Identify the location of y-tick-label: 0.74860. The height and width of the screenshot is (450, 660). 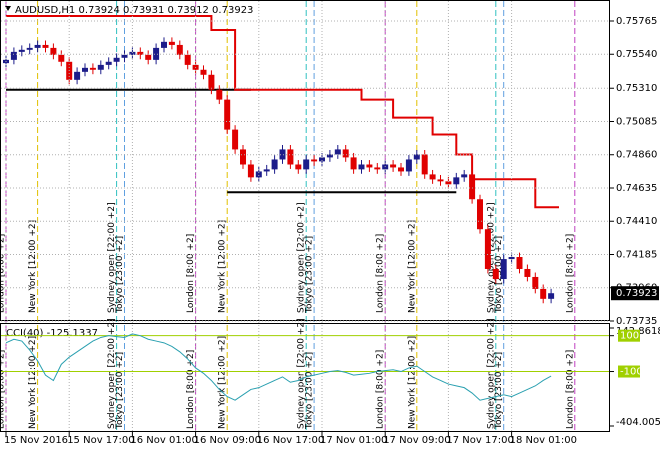
(636, 155).